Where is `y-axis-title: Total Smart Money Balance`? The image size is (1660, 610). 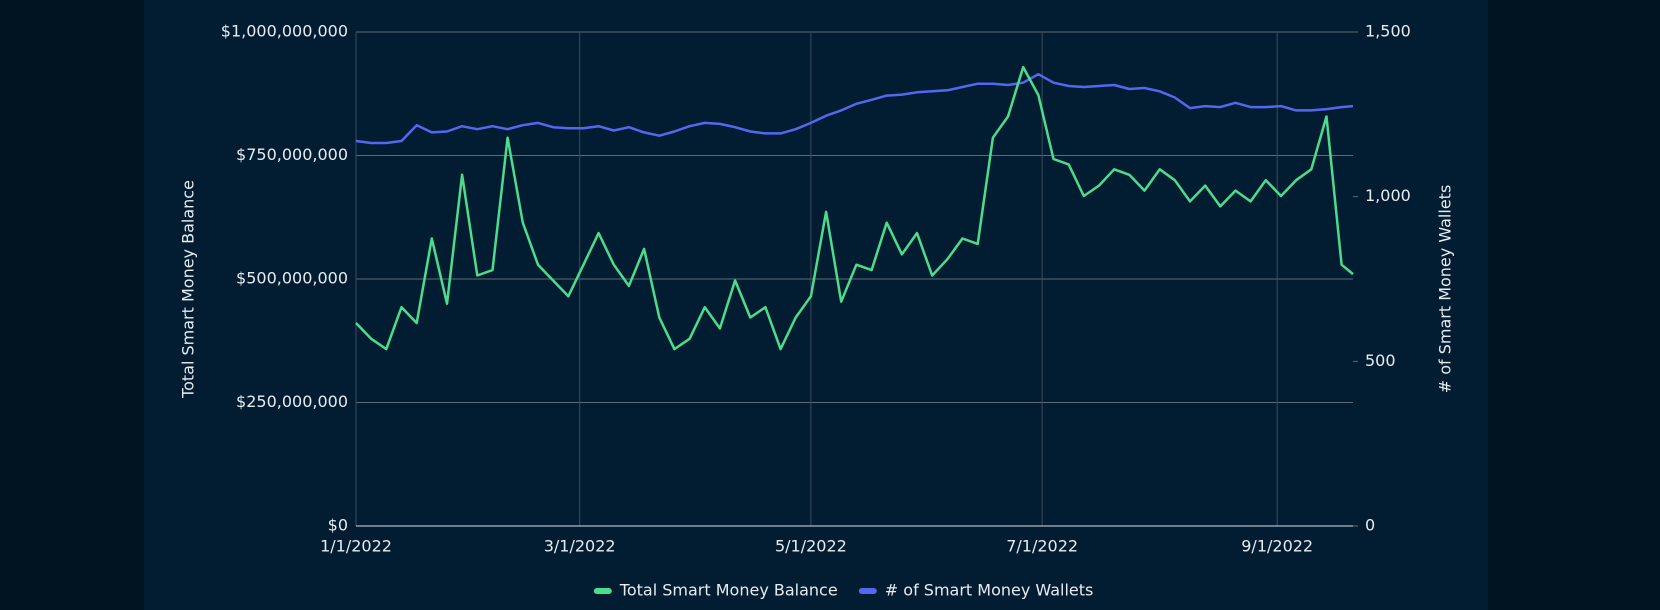
y-axis-title: Total Smart Money Balance is located at coordinates (188, 289).